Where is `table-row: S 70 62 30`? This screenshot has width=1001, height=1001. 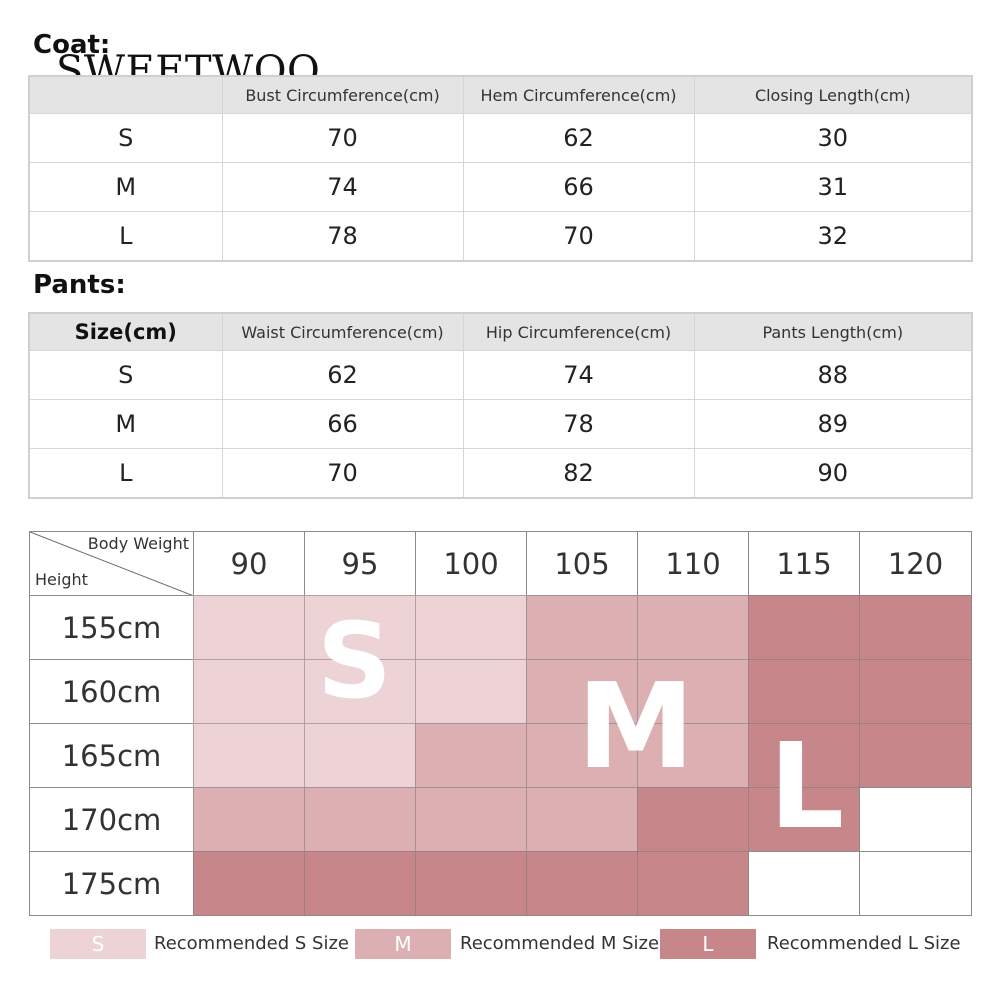 table-row: S 70 62 30 is located at coordinates (500, 138).